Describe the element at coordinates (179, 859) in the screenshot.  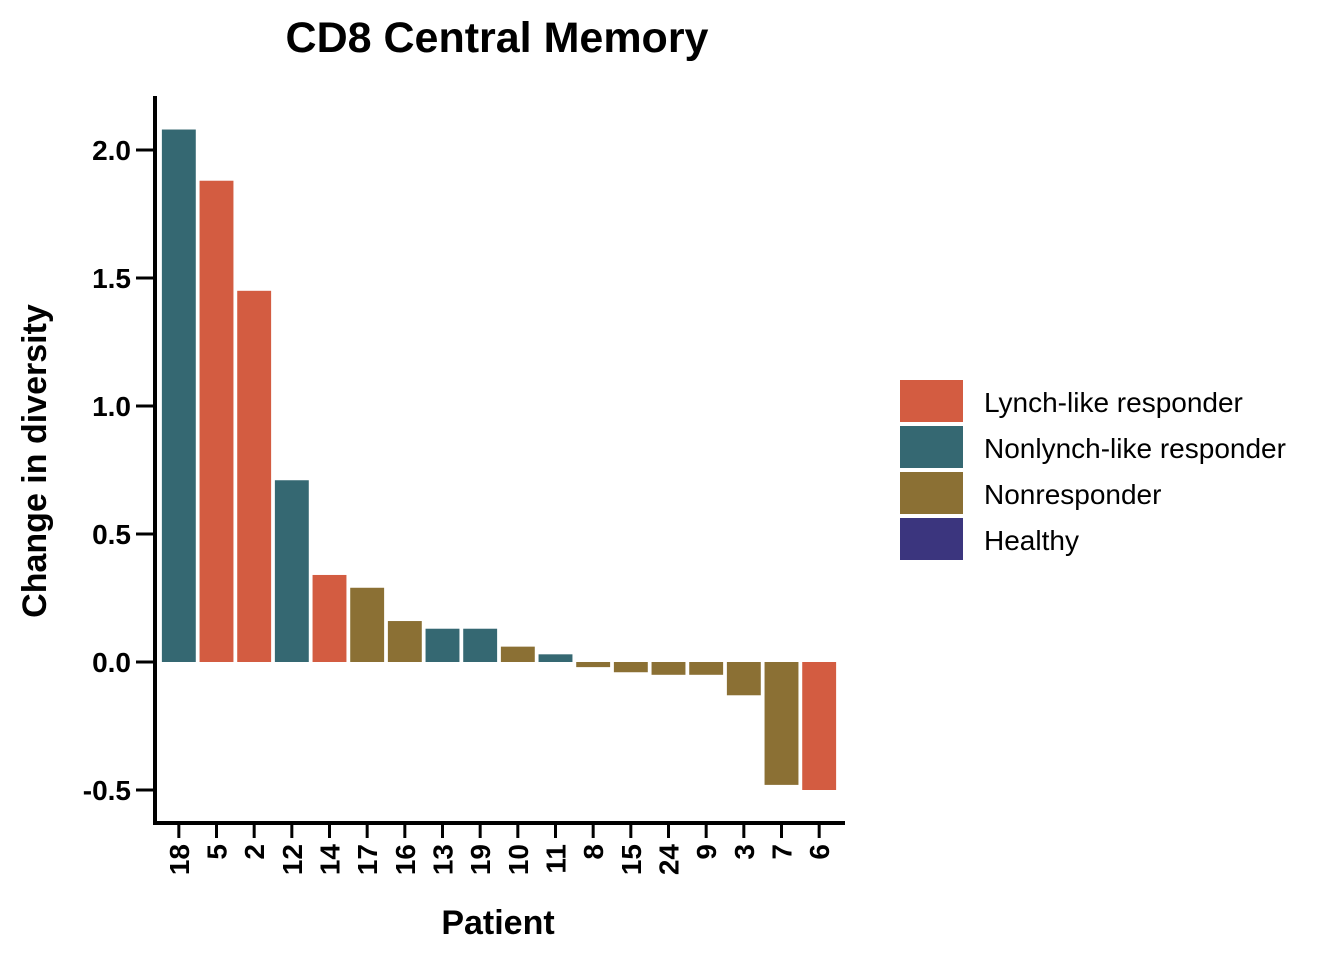
I see `x-tick-label: 18` at that location.